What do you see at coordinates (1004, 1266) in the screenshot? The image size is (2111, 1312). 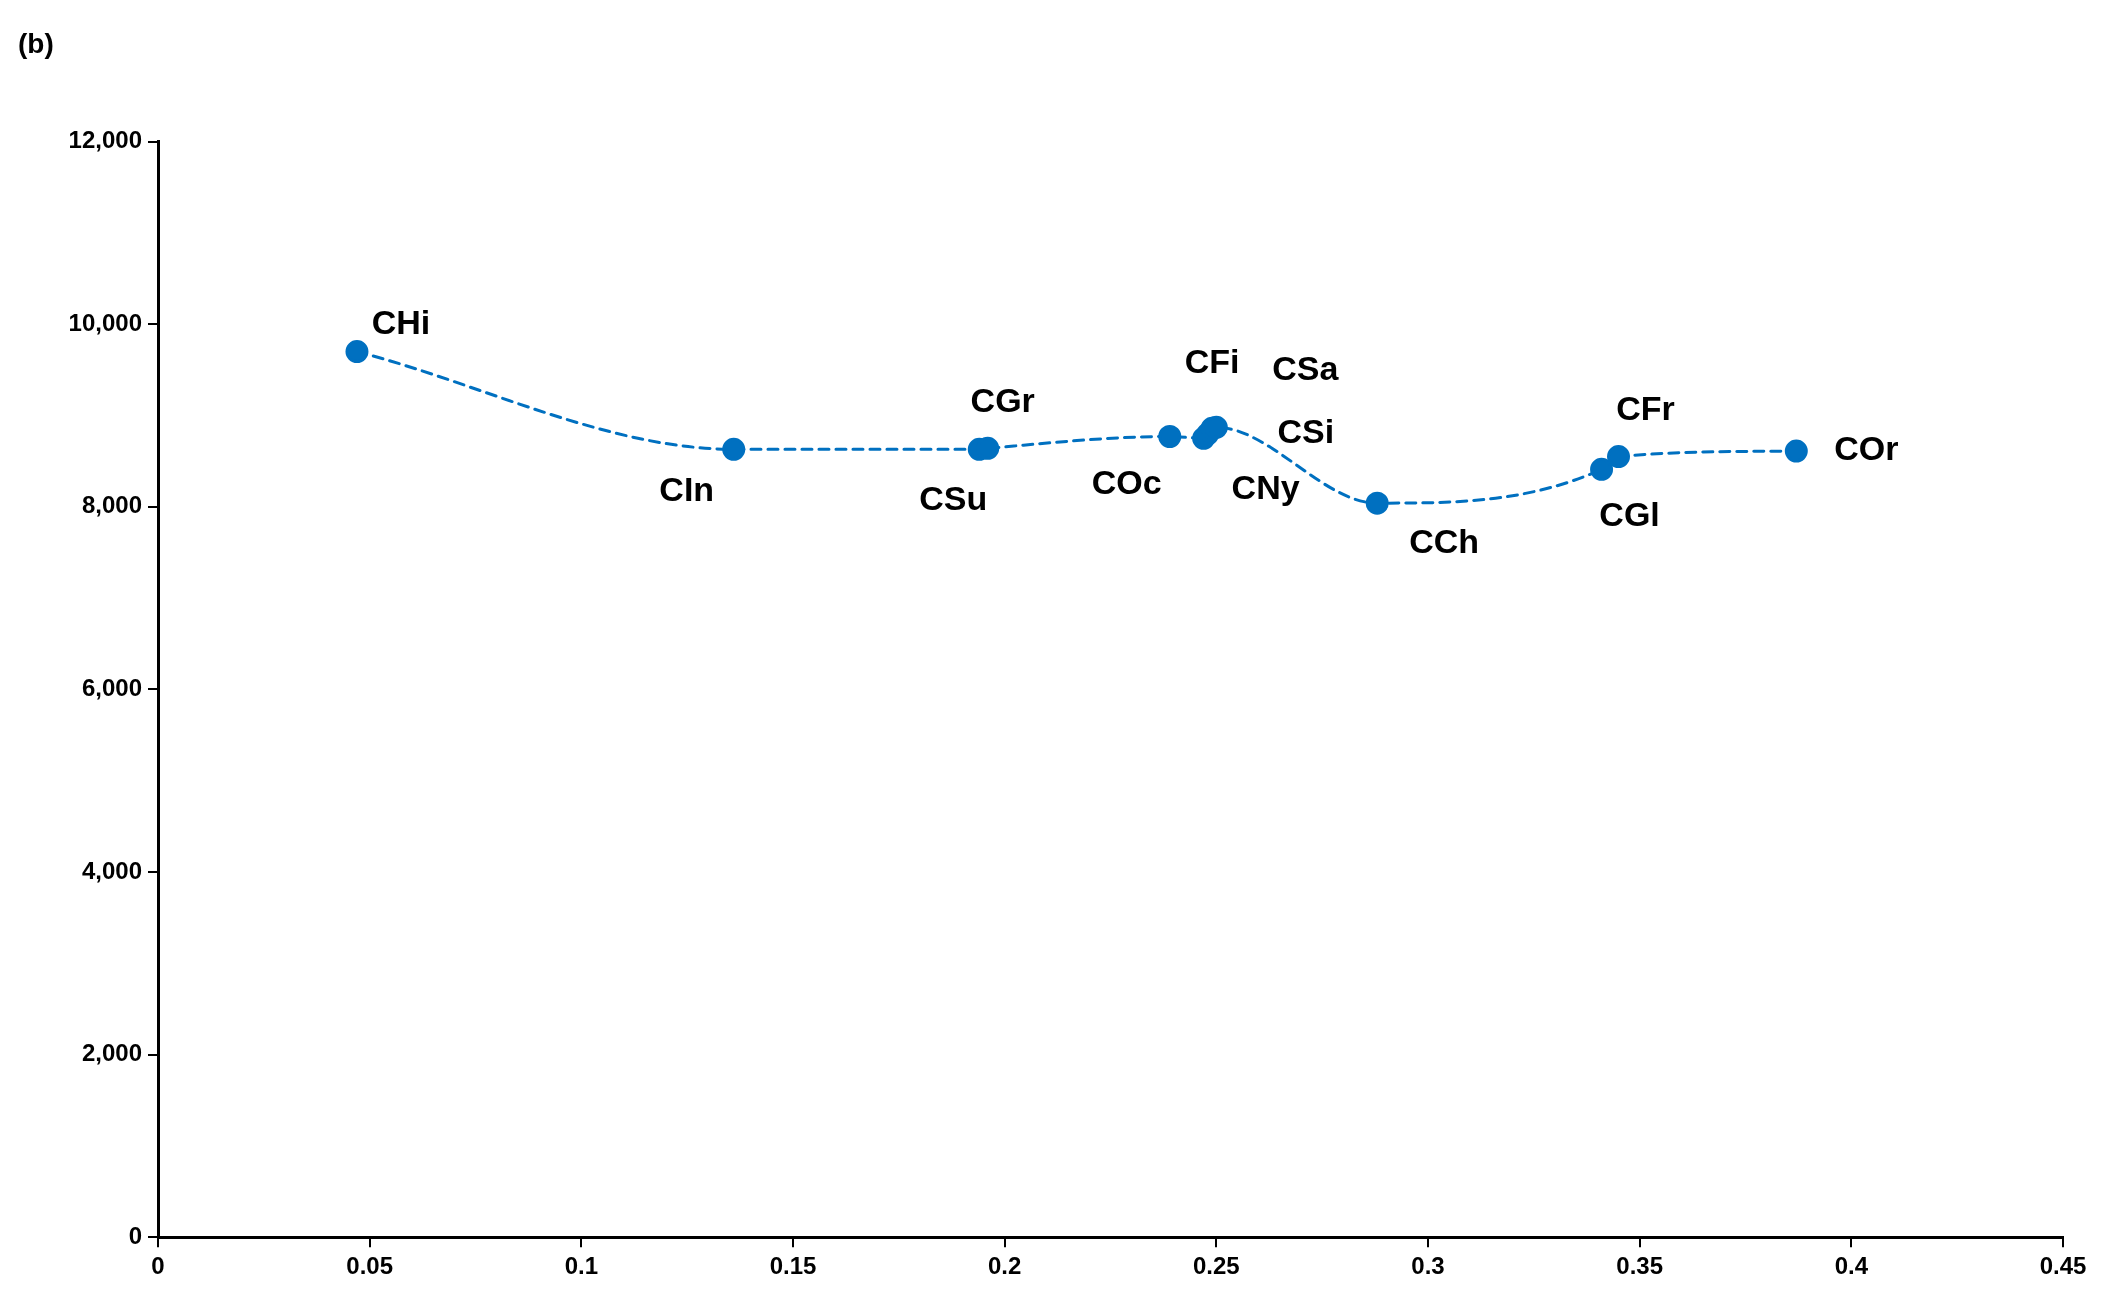 I see `x-tick-label: 0.2` at bounding box center [1004, 1266].